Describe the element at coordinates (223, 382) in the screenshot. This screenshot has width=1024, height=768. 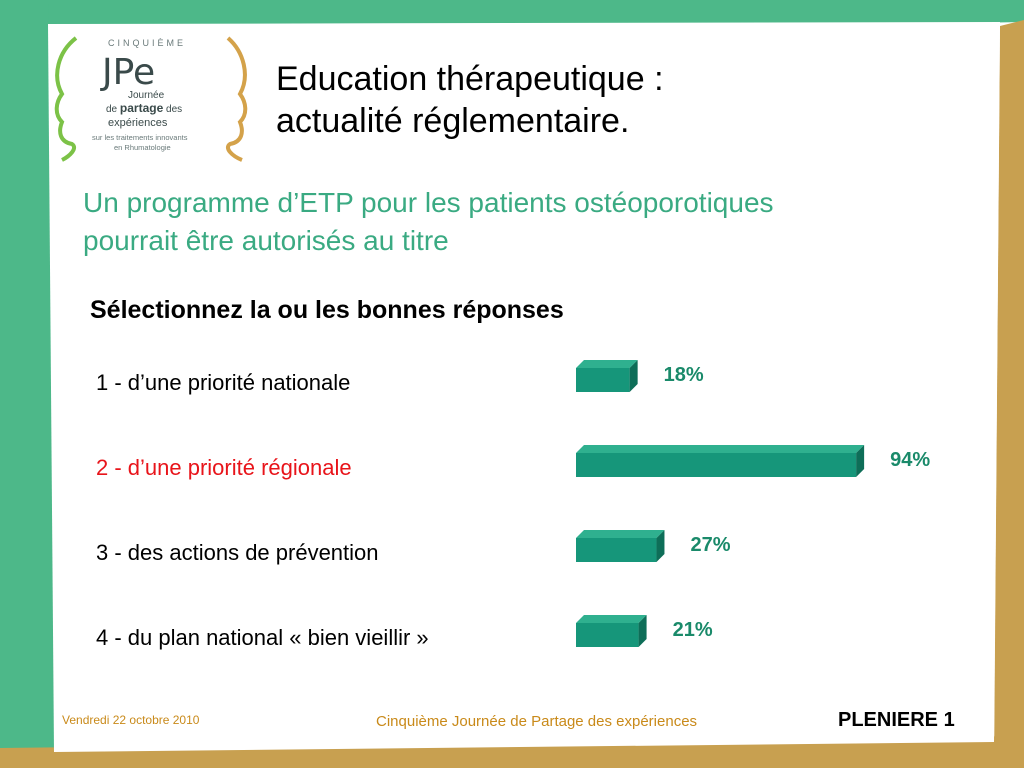
I see `answer-option-1: 1 - d’une priorité nationale` at that location.